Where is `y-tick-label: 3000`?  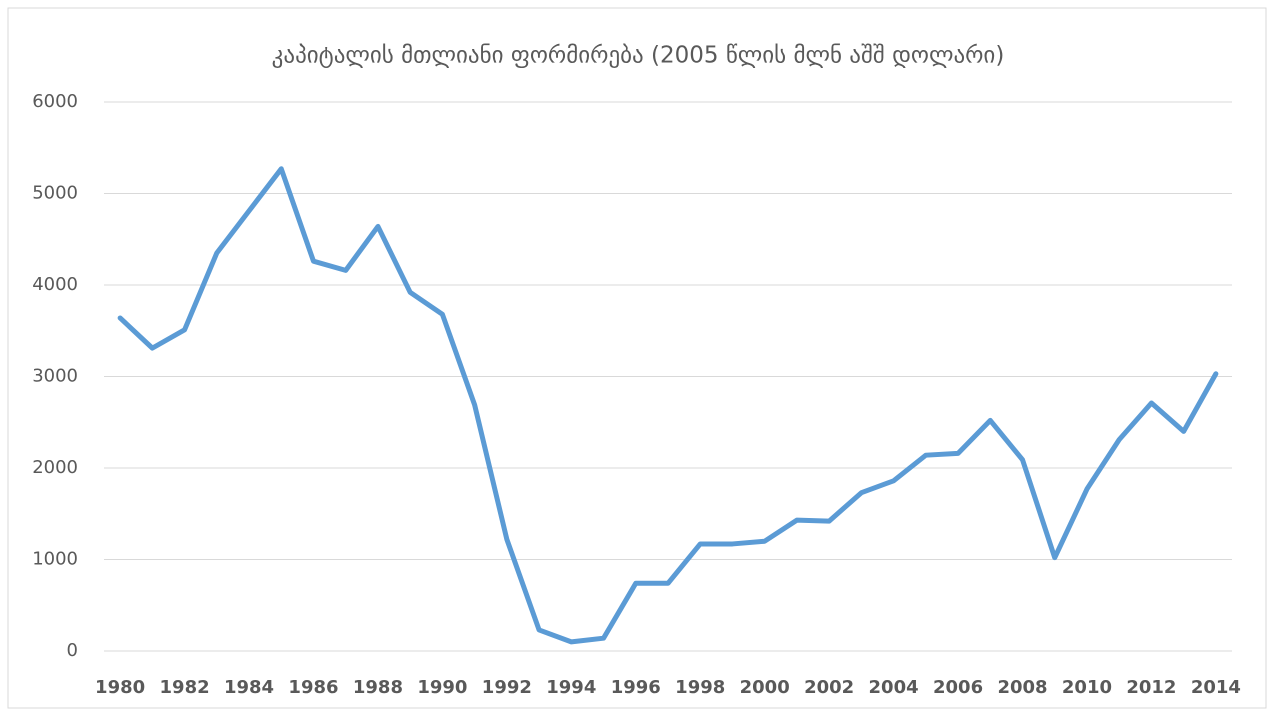 y-tick-label: 3000 is located at coordinates (55, 376).